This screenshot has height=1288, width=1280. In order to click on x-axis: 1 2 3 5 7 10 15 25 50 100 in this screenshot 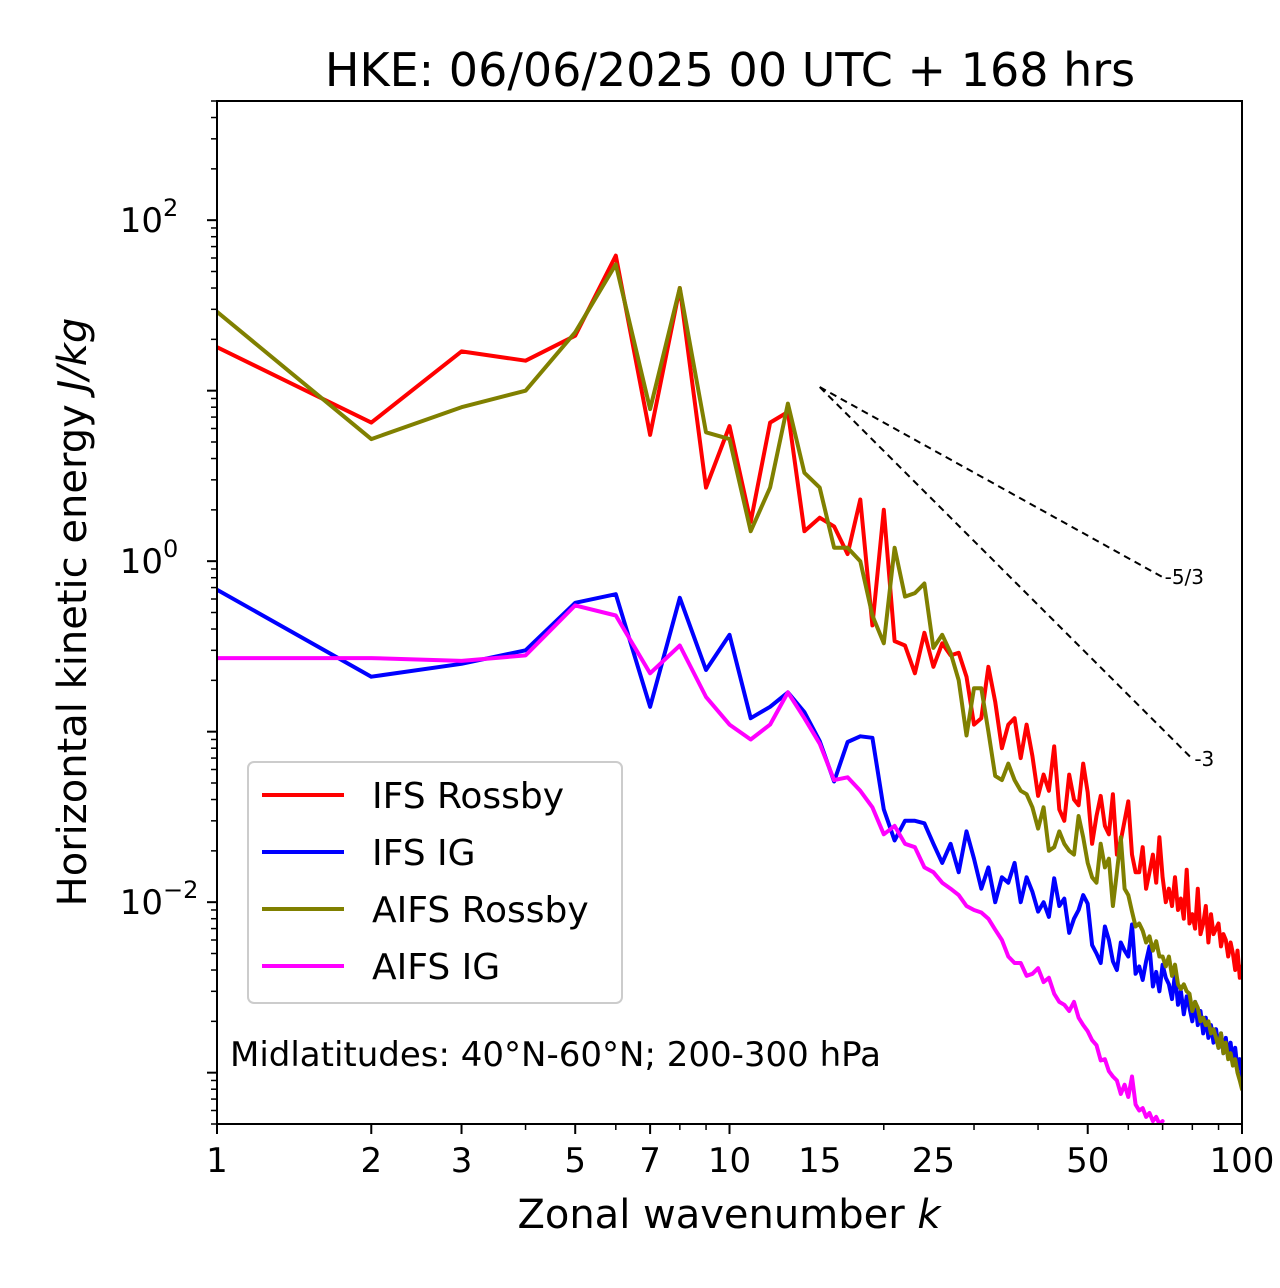, I will do `click(740, 1152)`.